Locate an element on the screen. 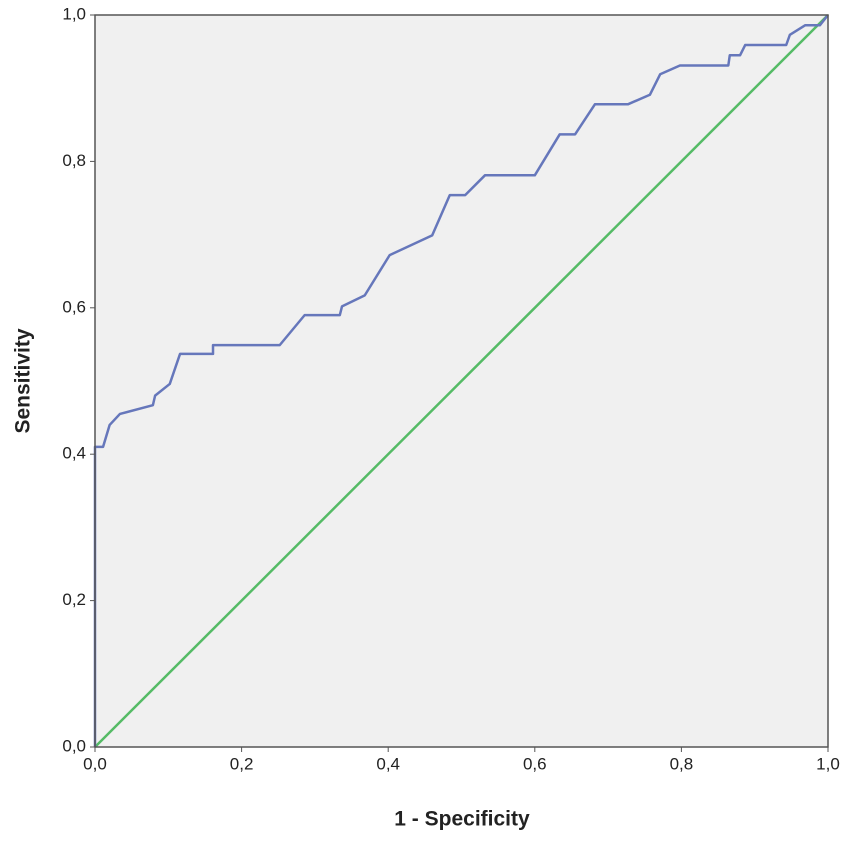 Image resolution: width=851 pixels, height=848 pixels. x-tick-label: 0,6 is located at coordinates (535, 763).